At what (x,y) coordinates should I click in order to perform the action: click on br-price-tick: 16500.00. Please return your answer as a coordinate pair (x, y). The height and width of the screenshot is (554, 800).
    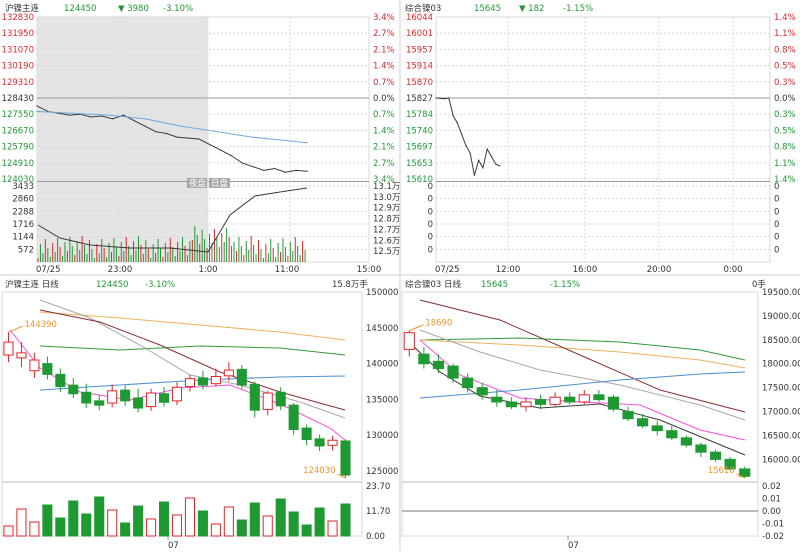
    Looking at the image, I should click on (781, 436).